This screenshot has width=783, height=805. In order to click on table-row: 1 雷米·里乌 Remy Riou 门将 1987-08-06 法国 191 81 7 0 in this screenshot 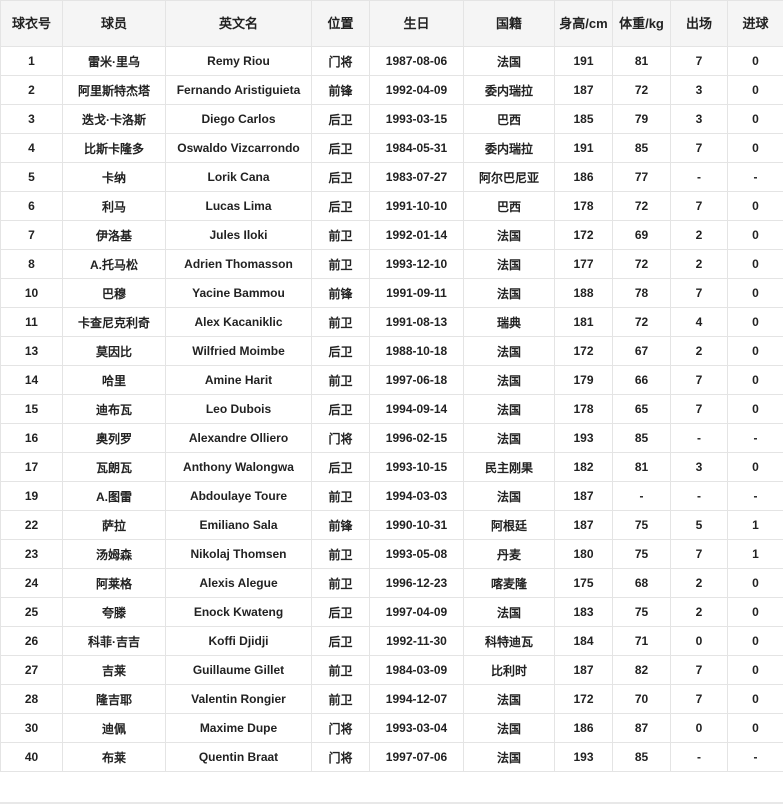, I will do `click(391, 61)`.